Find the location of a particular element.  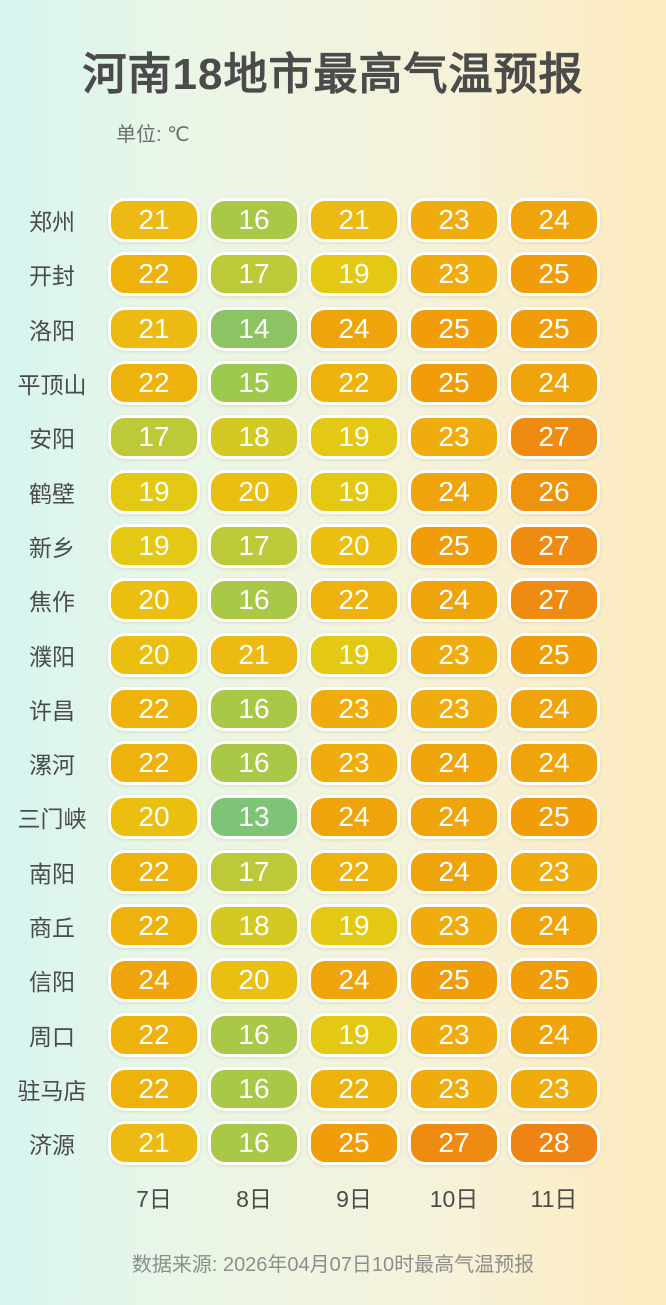

table-row: 平顶山 22 15 22 25 24 is located at coordinates (333, 383).